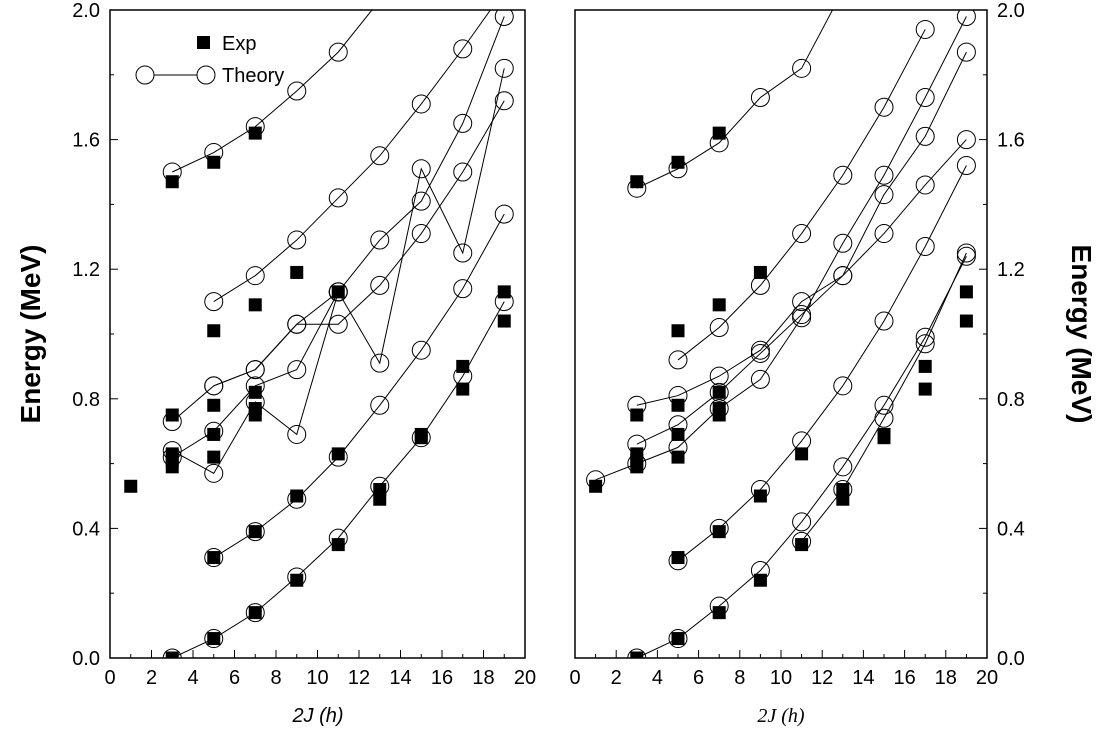 The image size is (1101, 738). Describe the element at coordinates (253, 76) in the screenshot. I see `legend-theory-label: Theory` at that location.